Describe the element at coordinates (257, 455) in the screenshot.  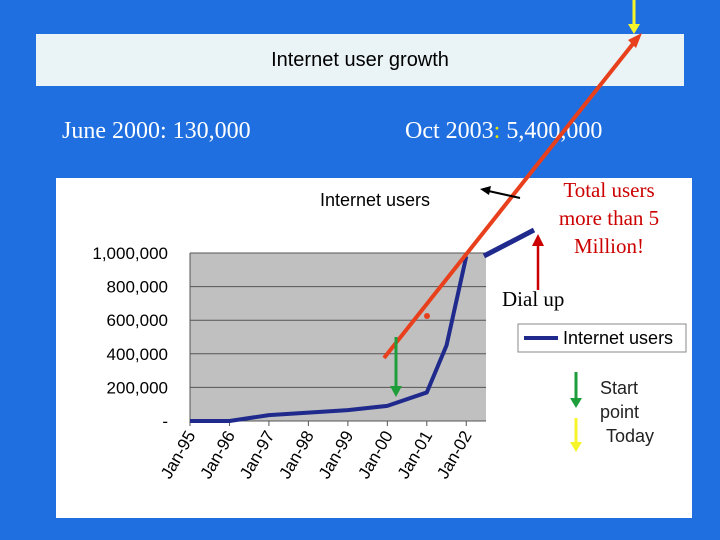
I see `x-tick-label: Jan-97` at that location.